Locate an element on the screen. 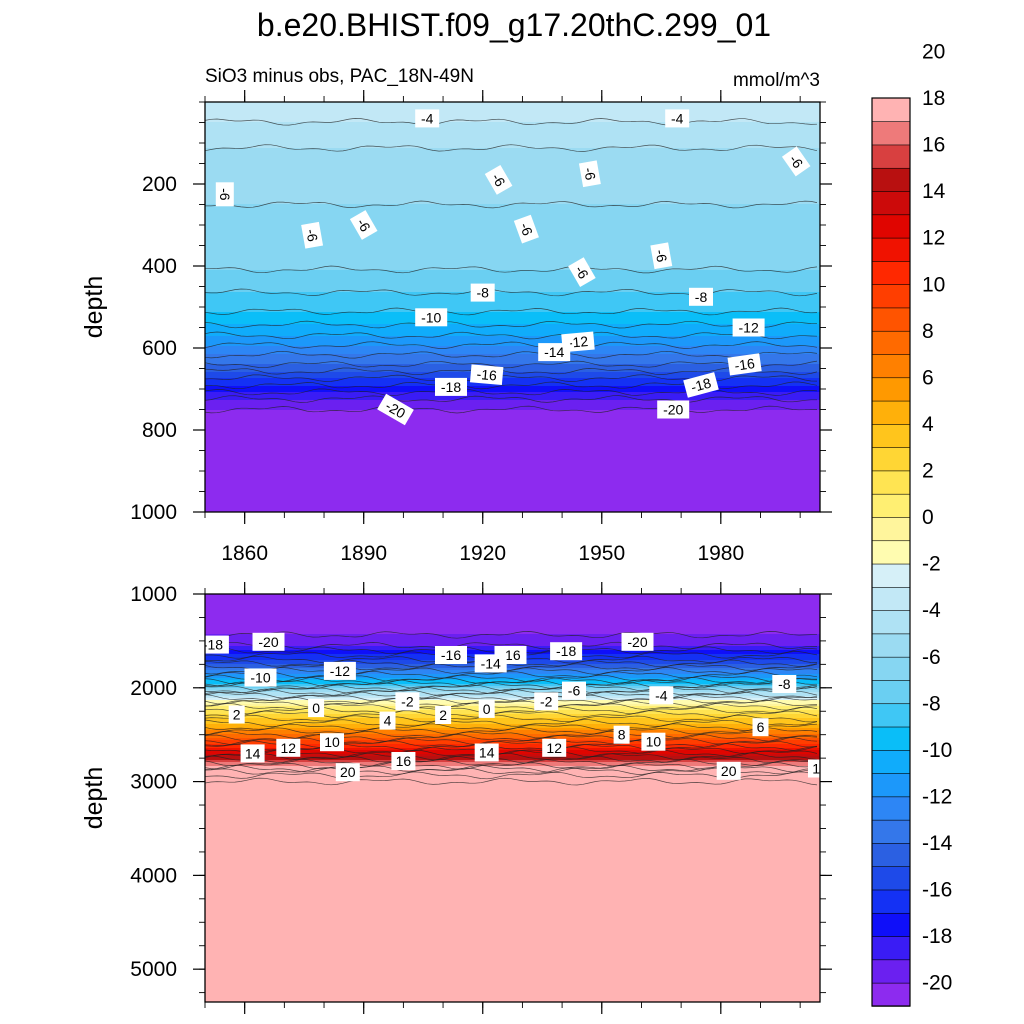  svg-text: -6 is located at coordinates (590, 173).